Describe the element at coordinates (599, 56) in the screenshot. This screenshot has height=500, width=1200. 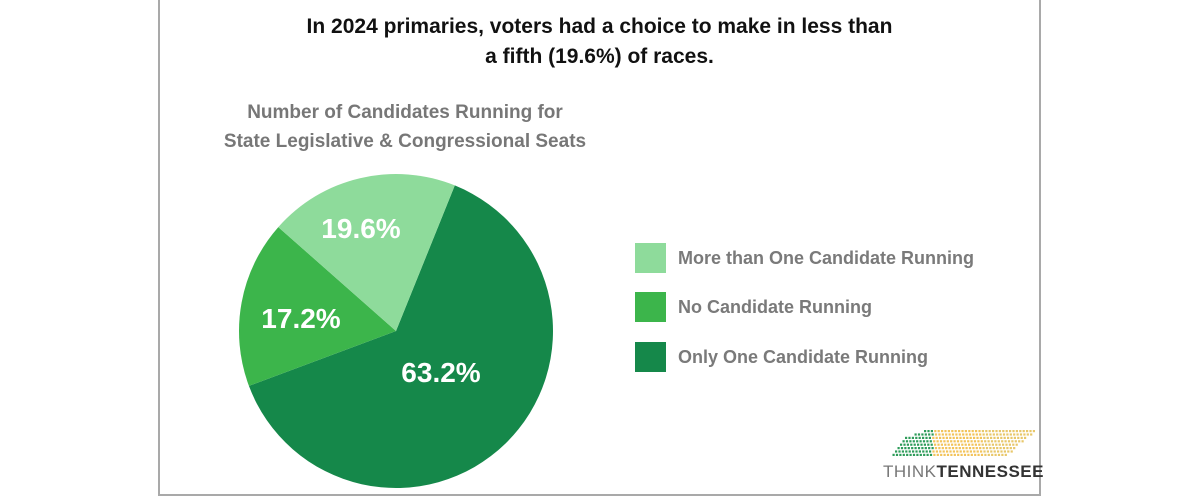
I see `headline-line-2: a fifth (19.6%) of races.` at that location.